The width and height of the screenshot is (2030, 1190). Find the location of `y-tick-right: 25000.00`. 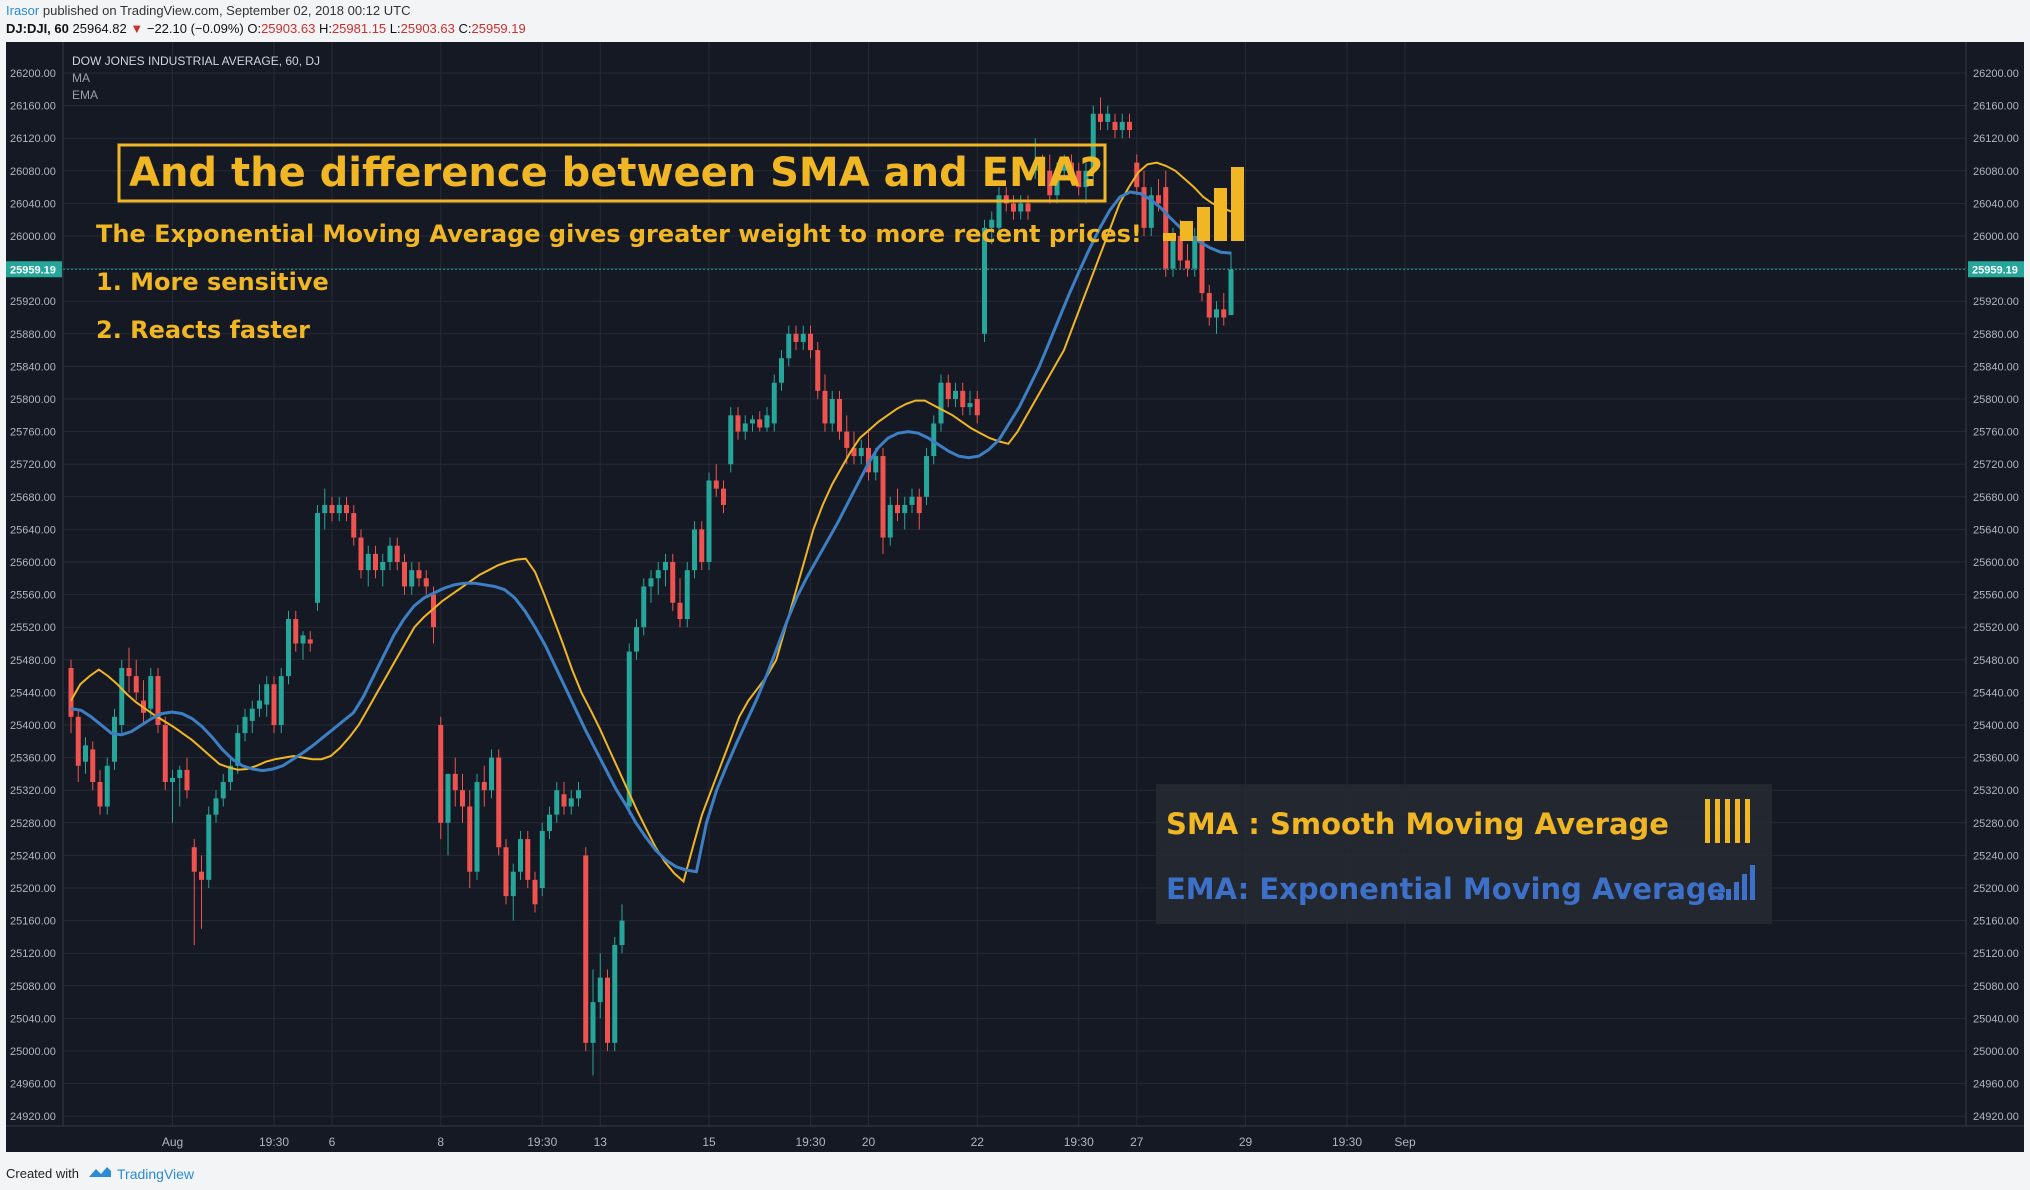

y-tick-right: 25000.00 is located at coordinates (1996, 1052).